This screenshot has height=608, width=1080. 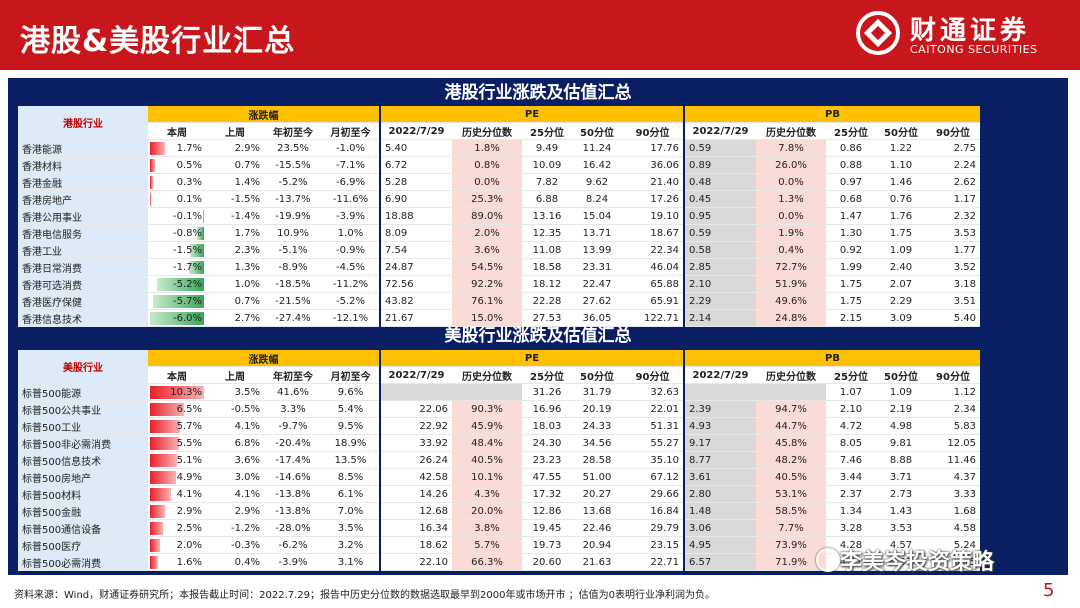 I want to click on pe-current: 18.62, so click(x=416, y=545).